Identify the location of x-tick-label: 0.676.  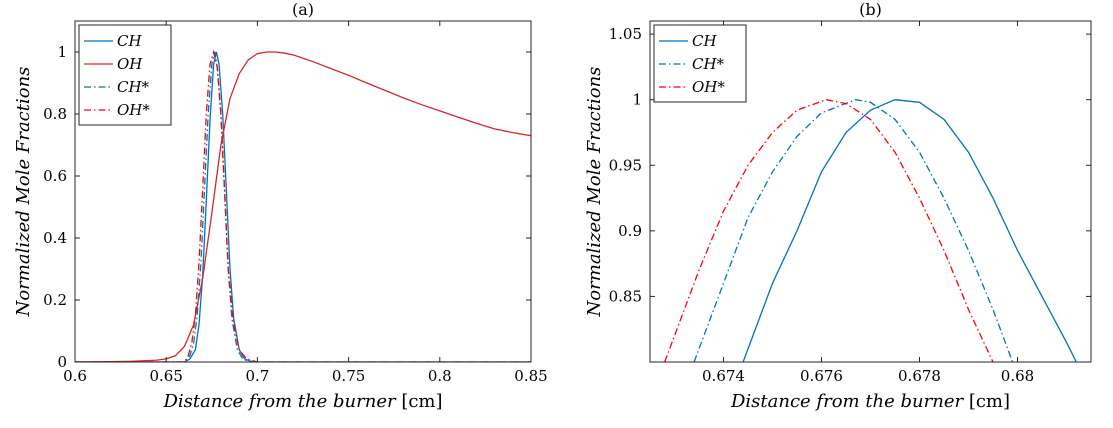
(821, 376).